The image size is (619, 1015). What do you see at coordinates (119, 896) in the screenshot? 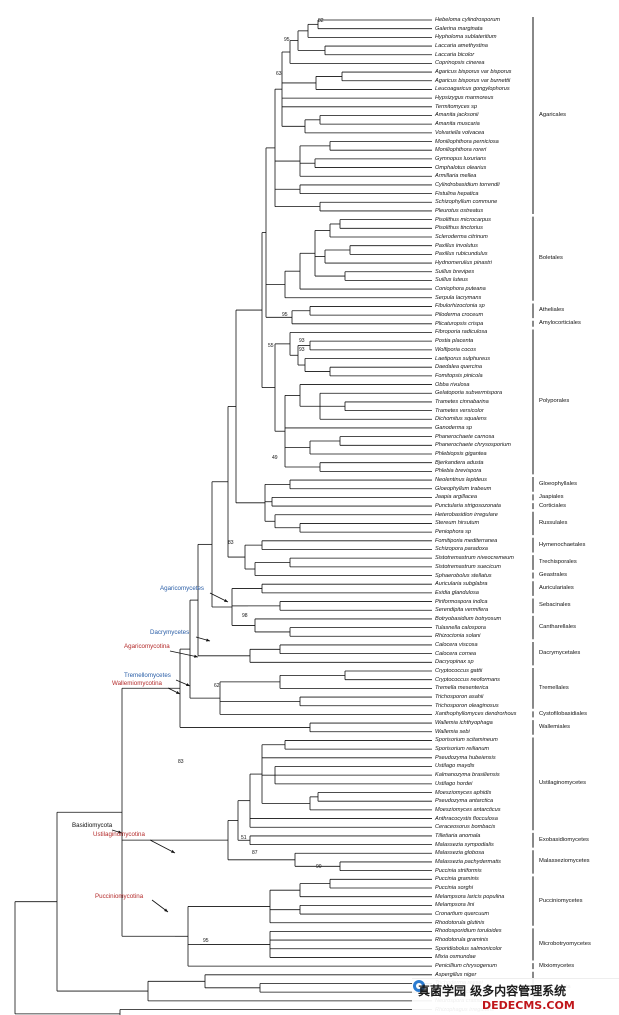
I see `group-label-pucciniomycotina: Pucciniomycotina` at bounding box center [119, 896].